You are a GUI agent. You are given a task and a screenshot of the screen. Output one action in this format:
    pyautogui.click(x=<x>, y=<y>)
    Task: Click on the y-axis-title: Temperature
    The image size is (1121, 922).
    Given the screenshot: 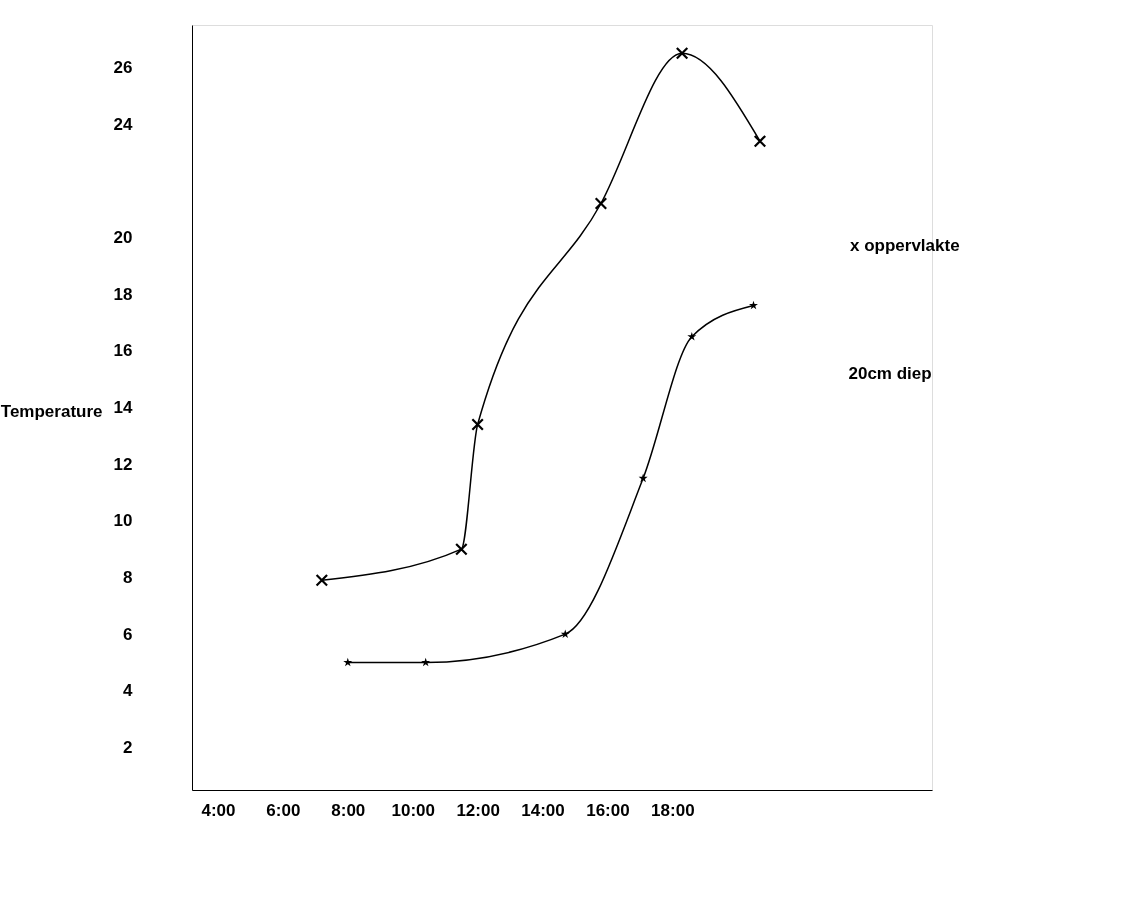 What is the action you would take?
    pyautogui.click(x=51, y=411)
    